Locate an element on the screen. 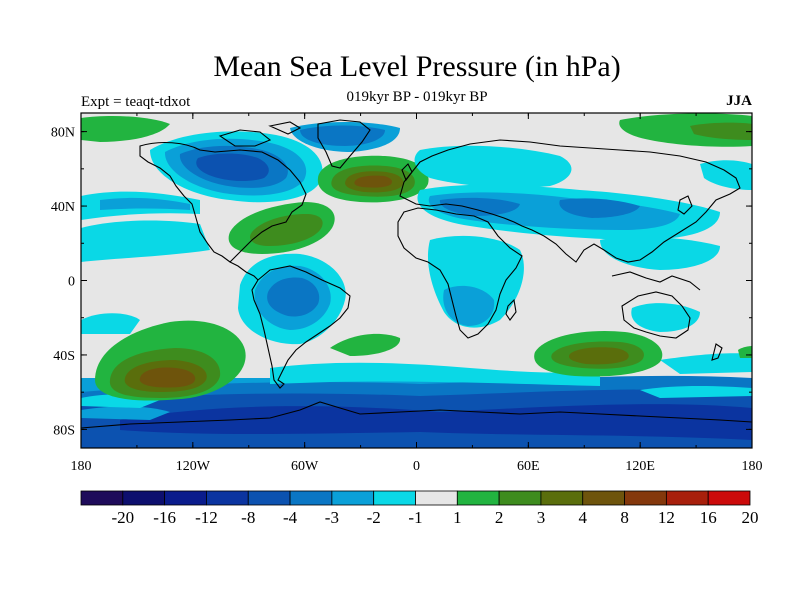  colorbar: -20 -16 -12 -8 -4 -3 -2 -1 1 2 3 4 8 12 16 20 is located at coordinates (419, 508).